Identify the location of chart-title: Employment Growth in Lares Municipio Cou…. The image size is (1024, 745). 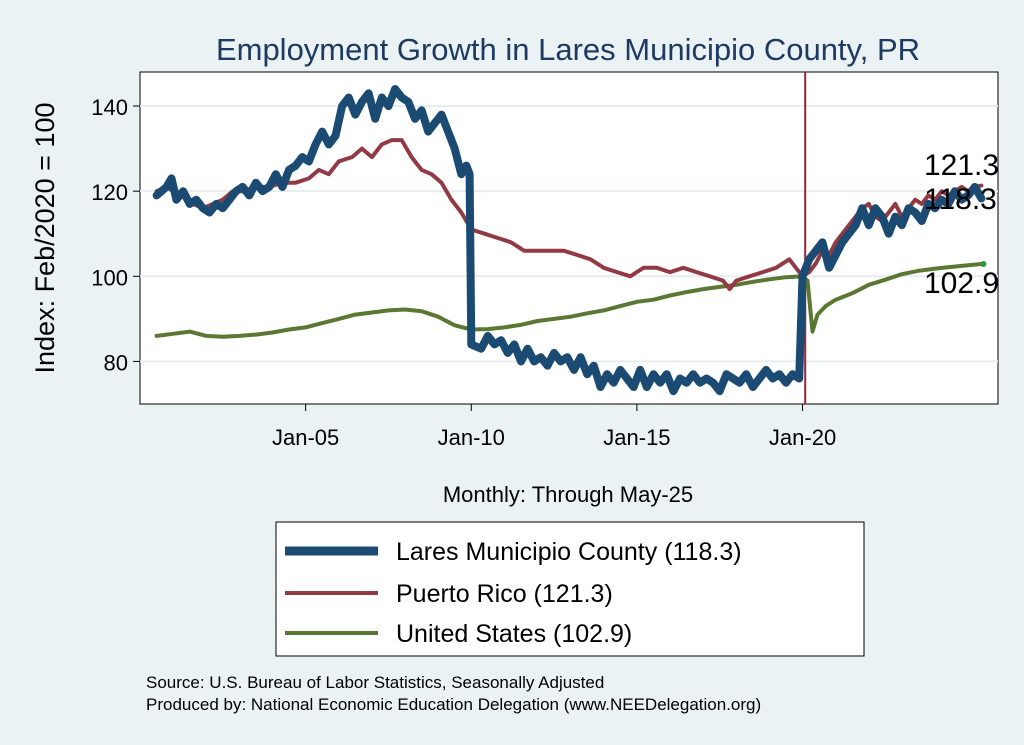
(568, 49).